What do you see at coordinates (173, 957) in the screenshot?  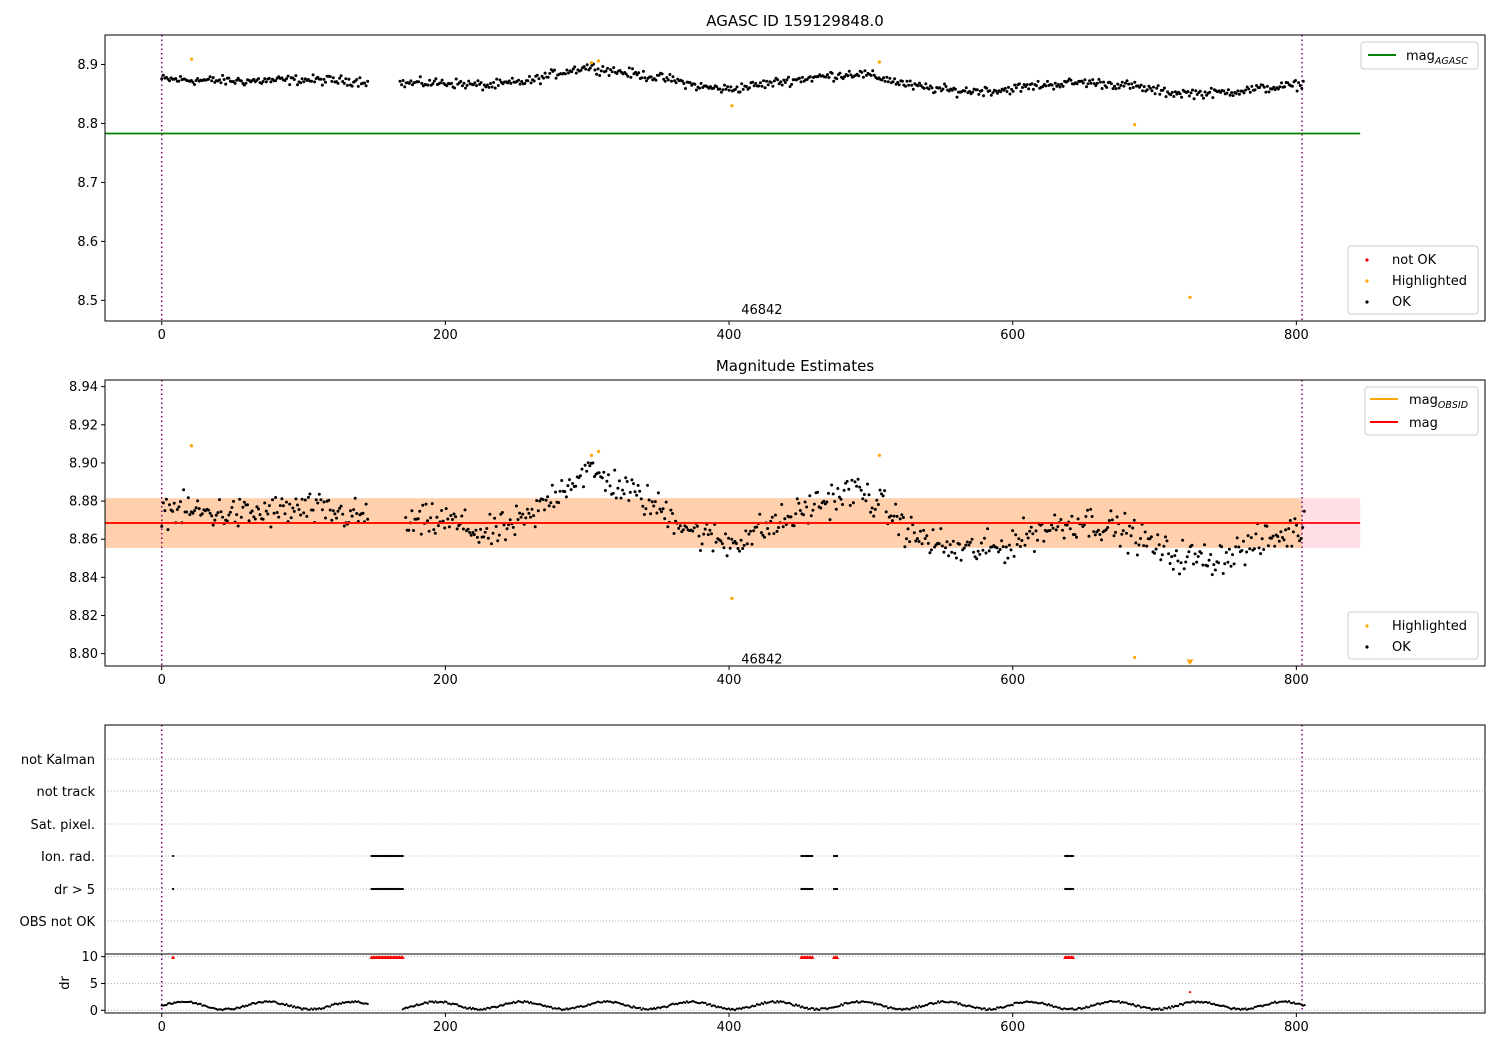 I see `dr-above-5-marker` at bounding box center [173, 957].